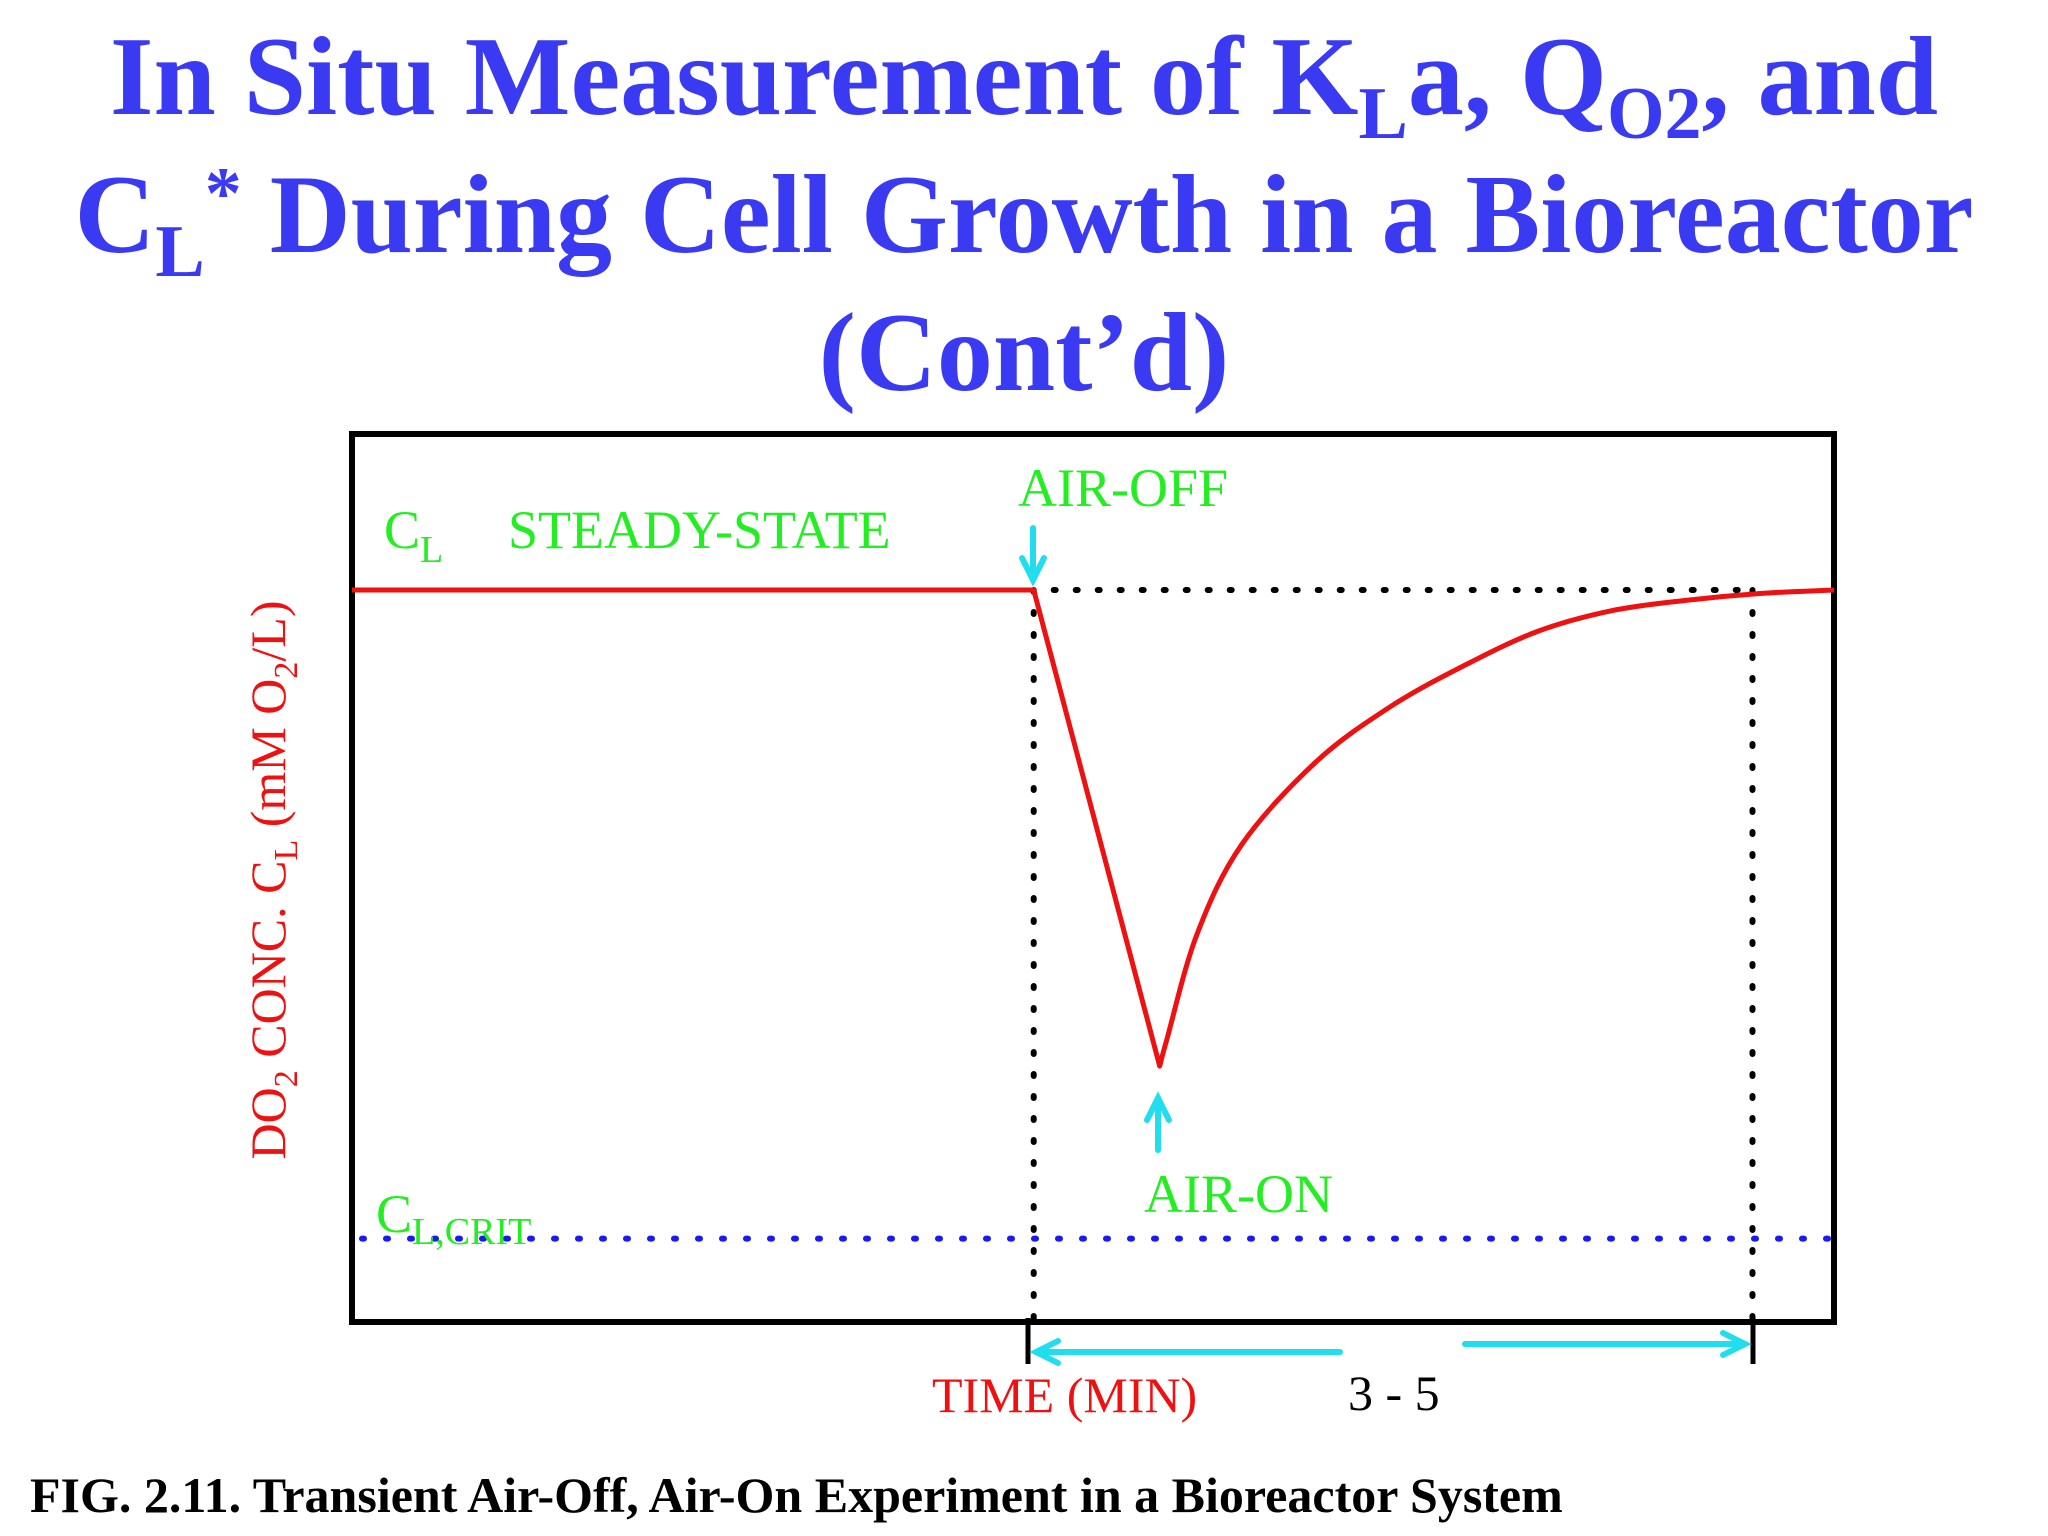  I want to click on y-axis-label-part: /L), so click(268, 631).